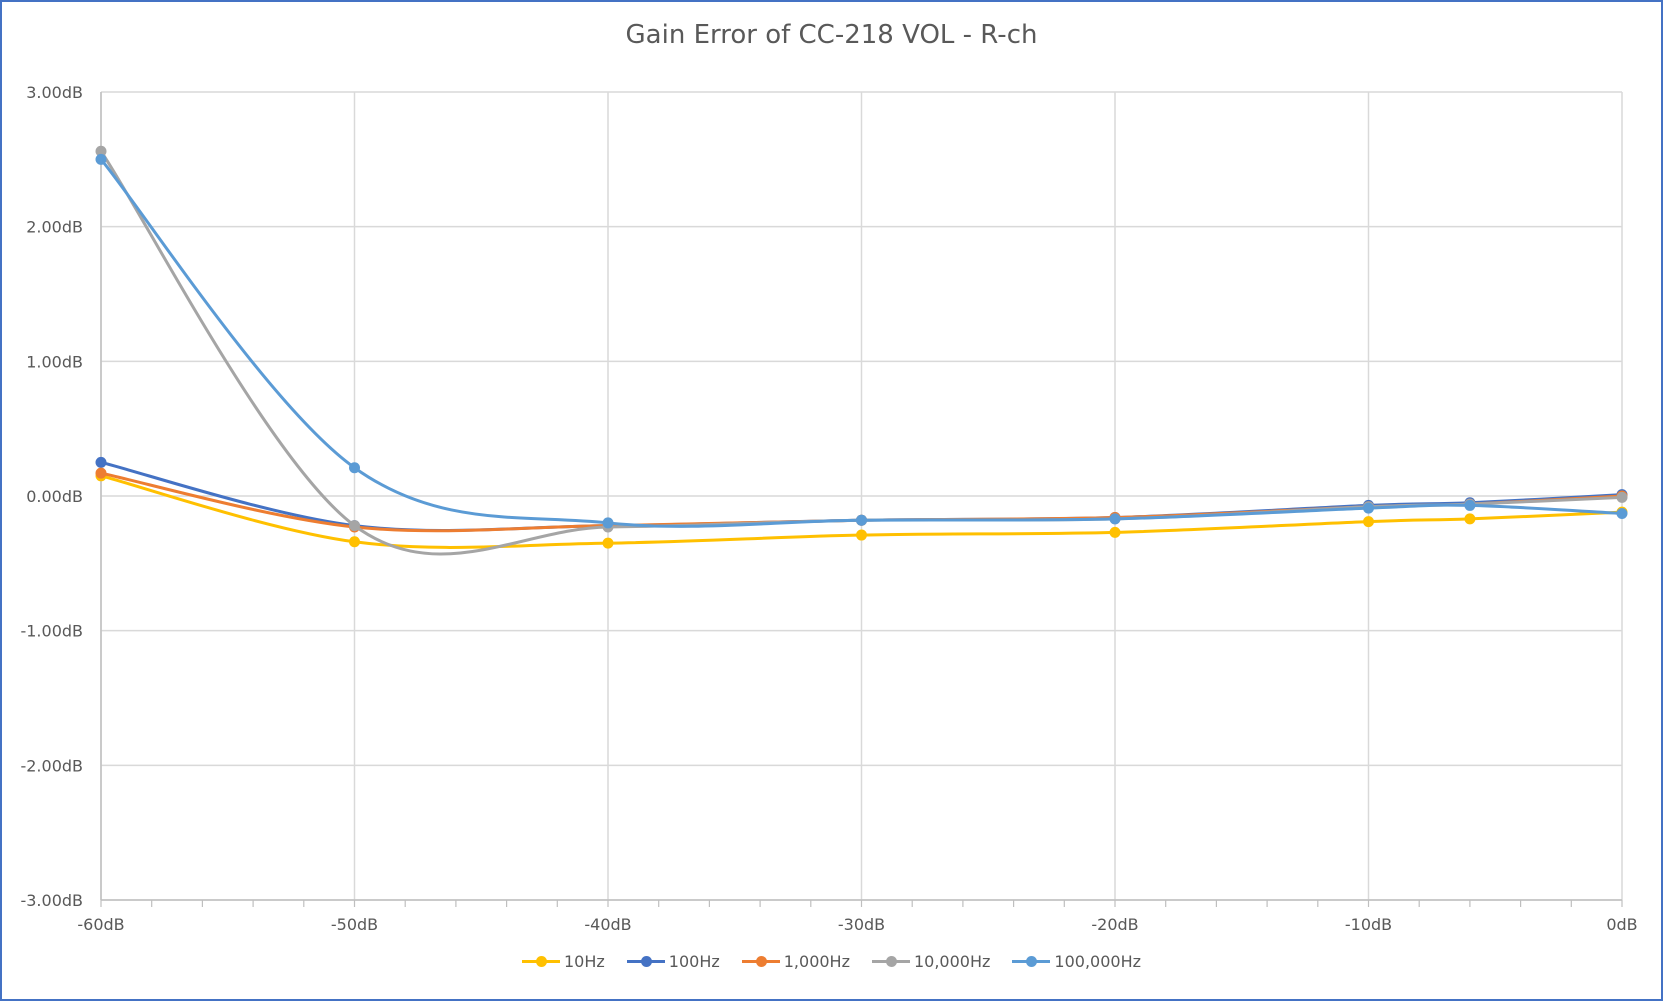 The height and width of the screenshot is (1001, 1663). Describe the element at coordinates (51, 900) in the screenshot. I see `y-tick-label: -3.00dB` at that location.